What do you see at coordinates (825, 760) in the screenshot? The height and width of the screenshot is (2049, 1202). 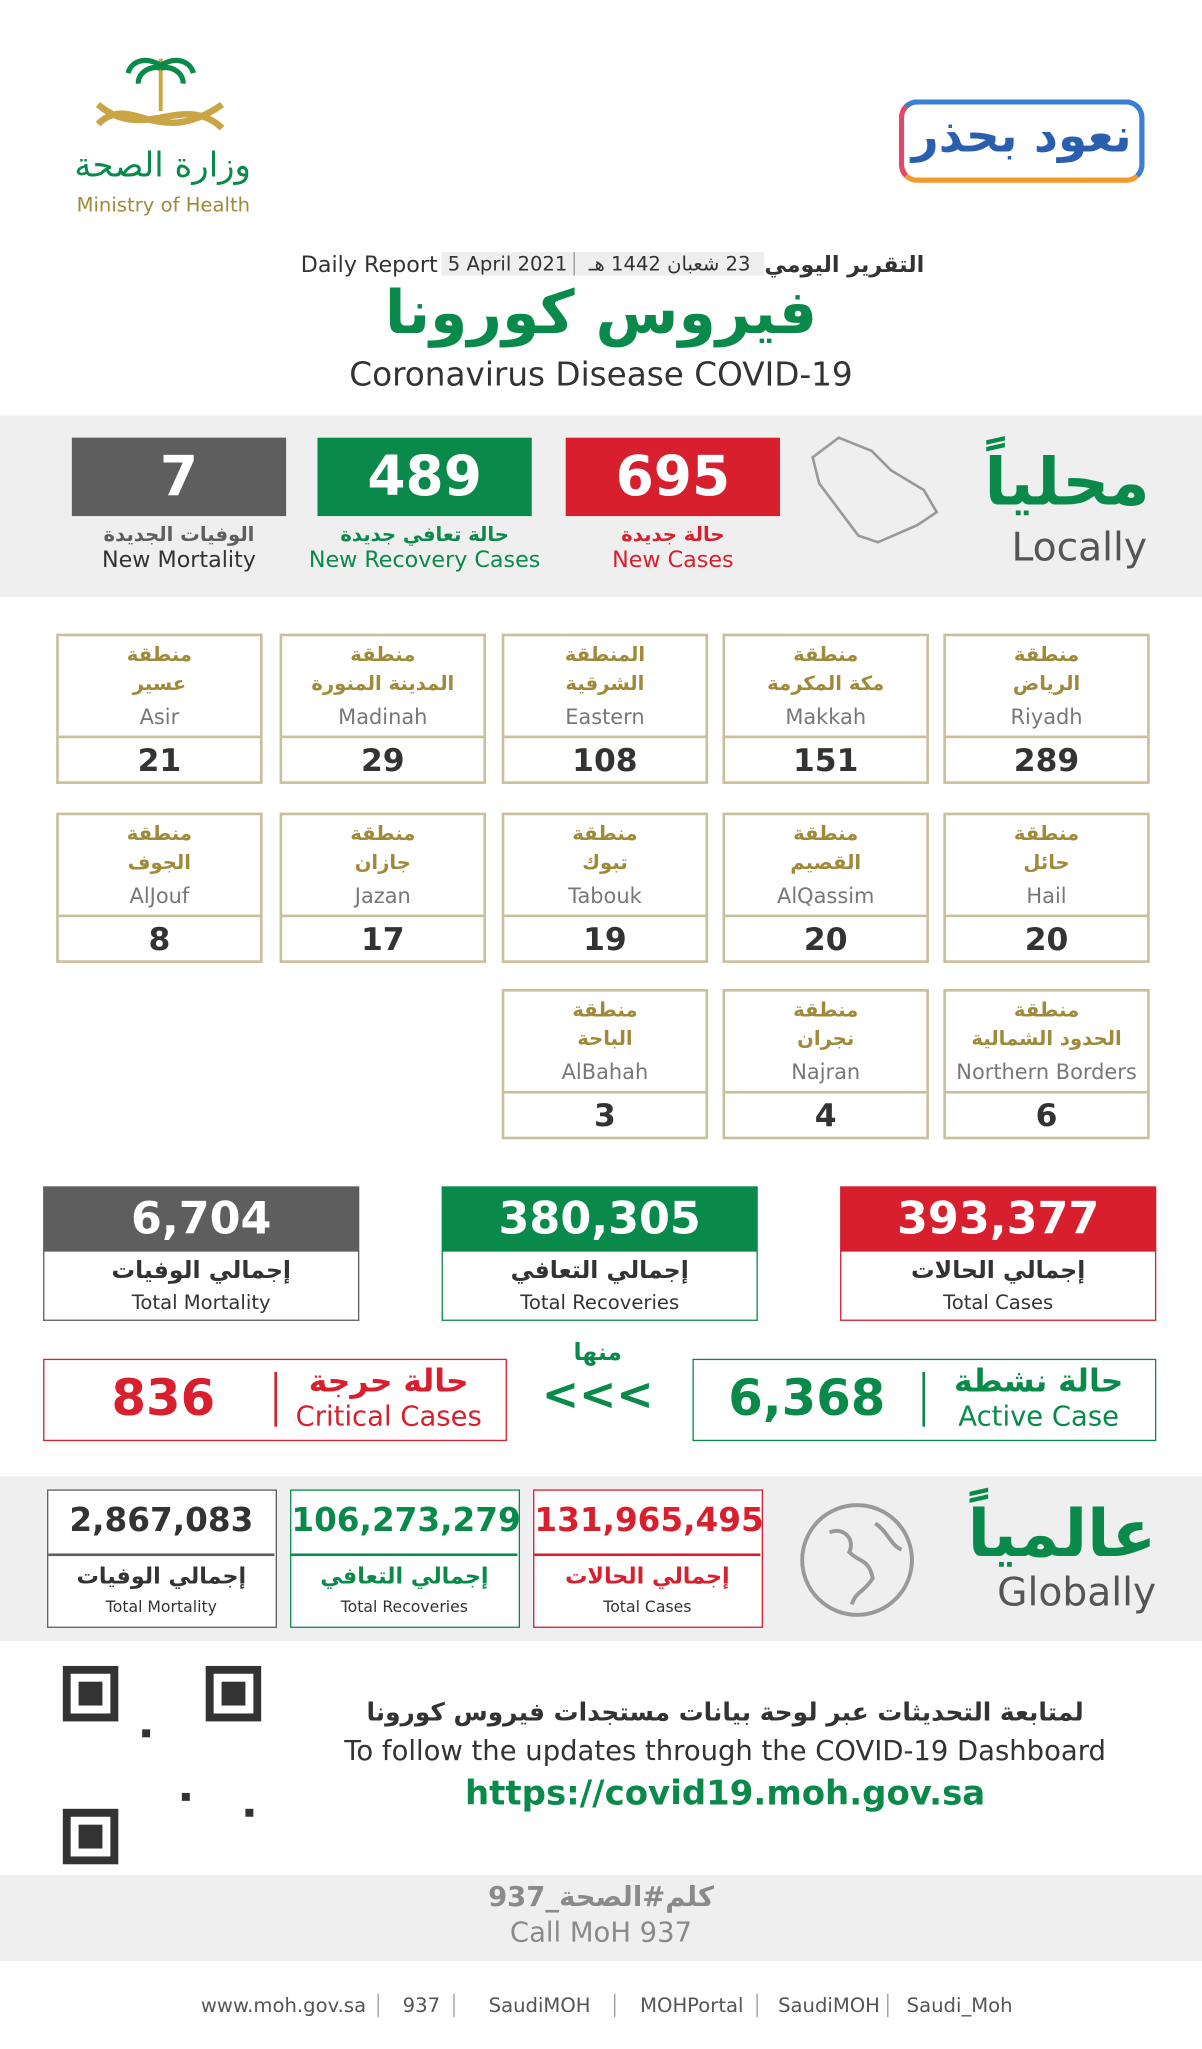 I see `region-value: 151` at bounding box center [825, 760].